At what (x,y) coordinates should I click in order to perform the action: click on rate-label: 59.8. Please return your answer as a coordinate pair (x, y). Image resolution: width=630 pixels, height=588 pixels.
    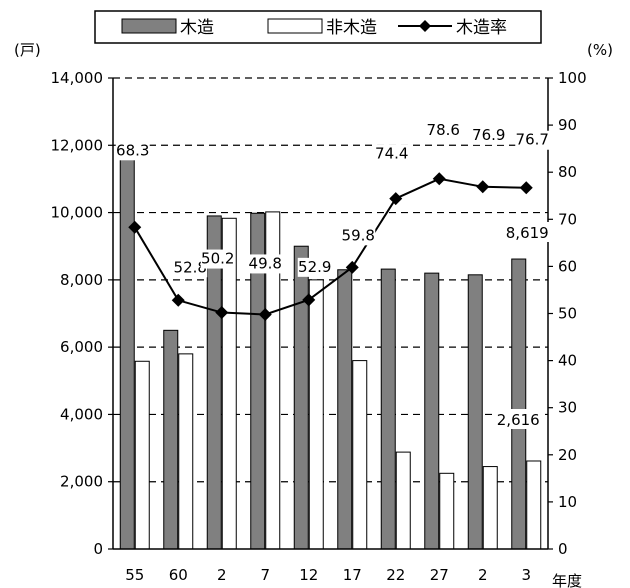
    Looking at the image, I should click on (358, 235).